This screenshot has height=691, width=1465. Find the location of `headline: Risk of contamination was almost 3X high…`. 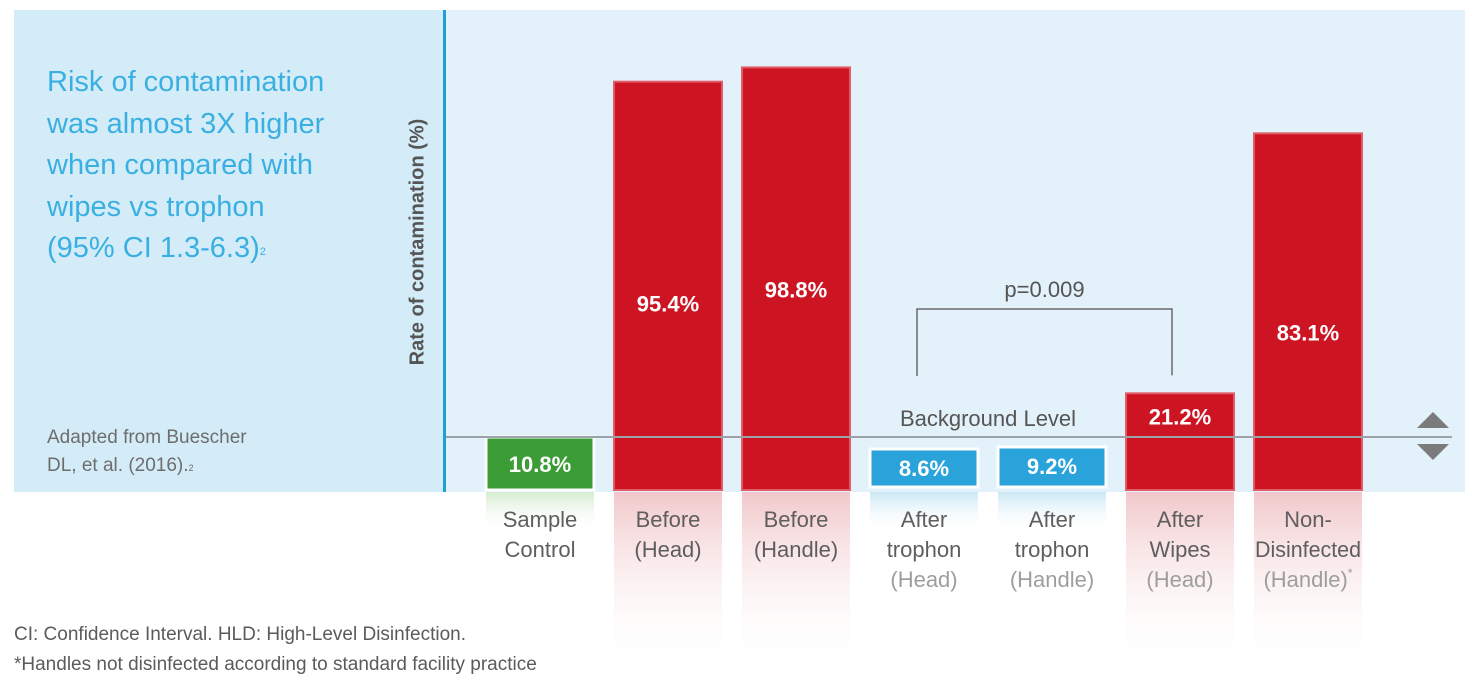

headline: Risk of contamination was almost 3X high… is located at coordinates (232, 166).